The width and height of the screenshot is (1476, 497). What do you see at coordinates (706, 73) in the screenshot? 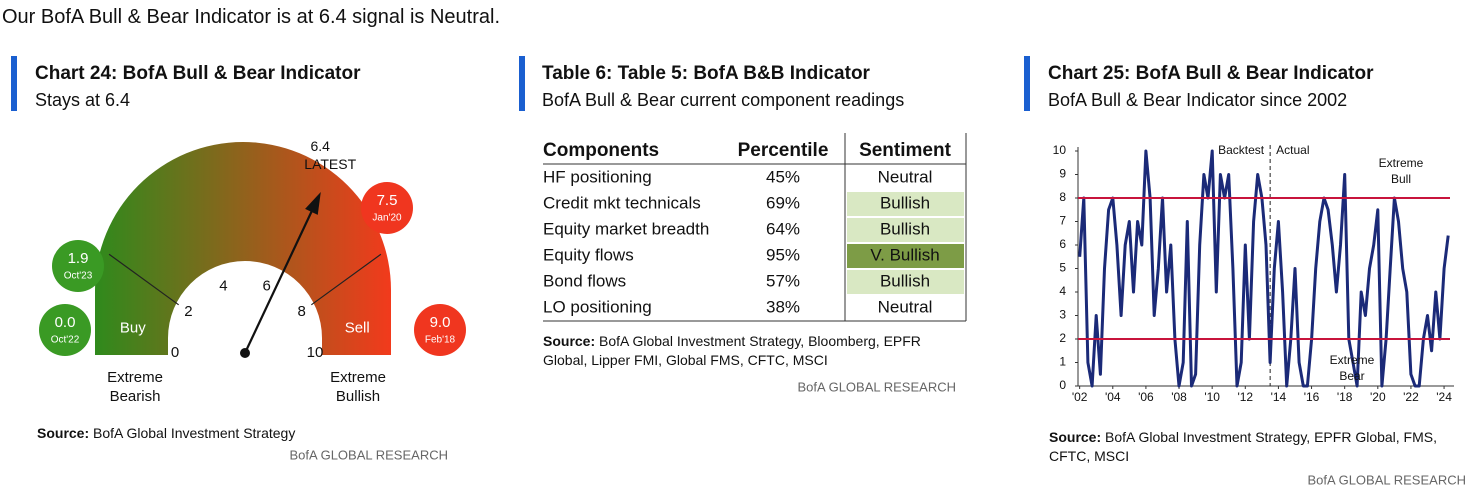
I see `table-title: Table 6: Table 5: BofA B&B Indicator` at bounding box center [706, 73].